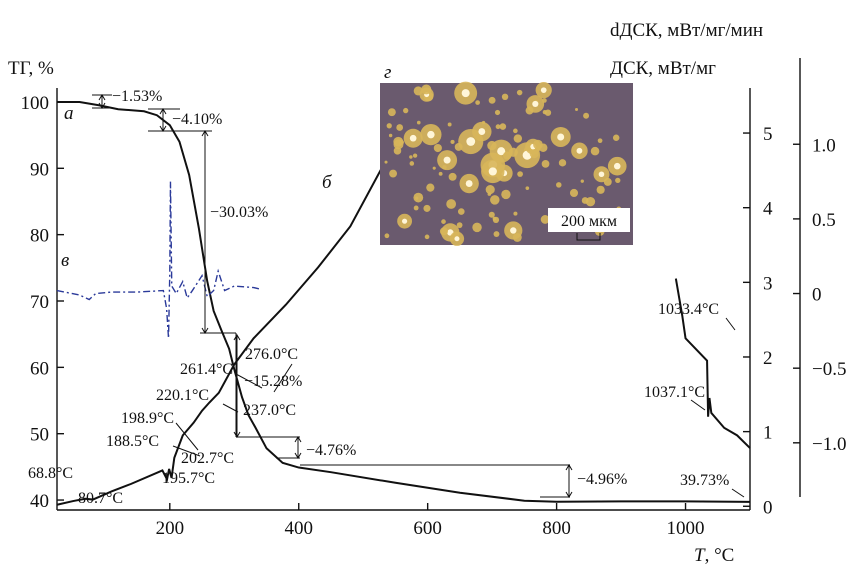  Describe the element at coordinates (589, 221) in the screenshot. I see `scale-bar-label: 200 мкм` at that location.